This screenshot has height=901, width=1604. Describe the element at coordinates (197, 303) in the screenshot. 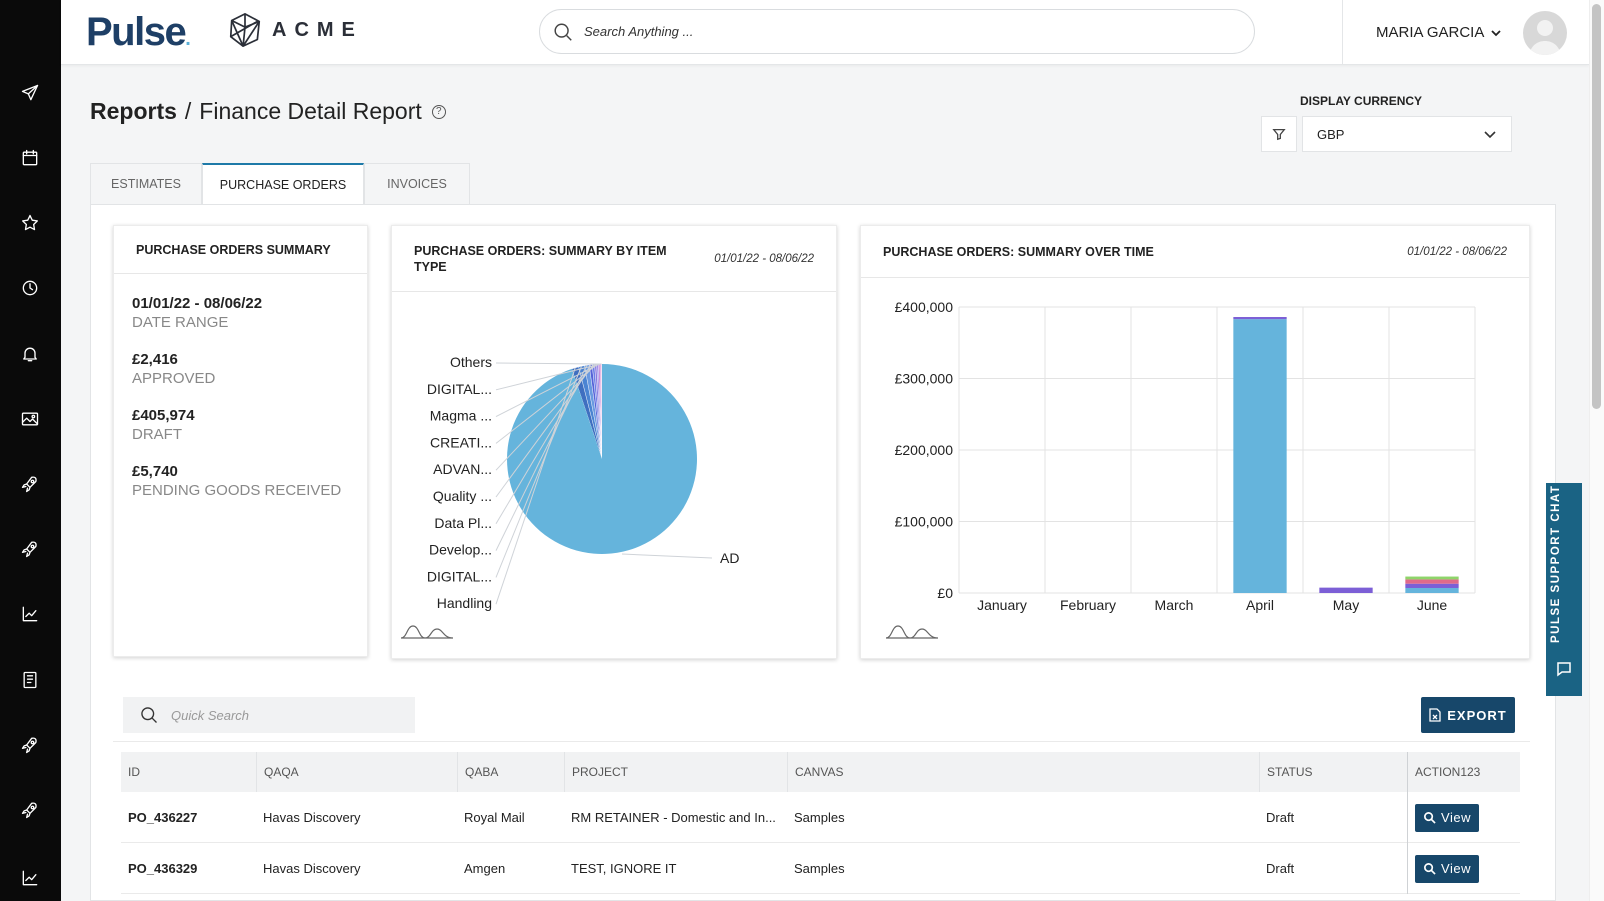

I see `summary-value: 01/01/22 - 08/06/22` at that location.